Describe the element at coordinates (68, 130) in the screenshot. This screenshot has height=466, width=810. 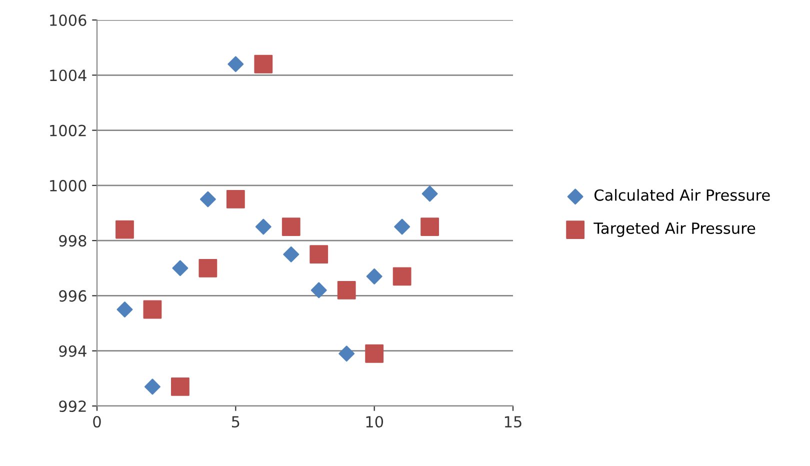
I see `y-tick-label: 1002` at that location.